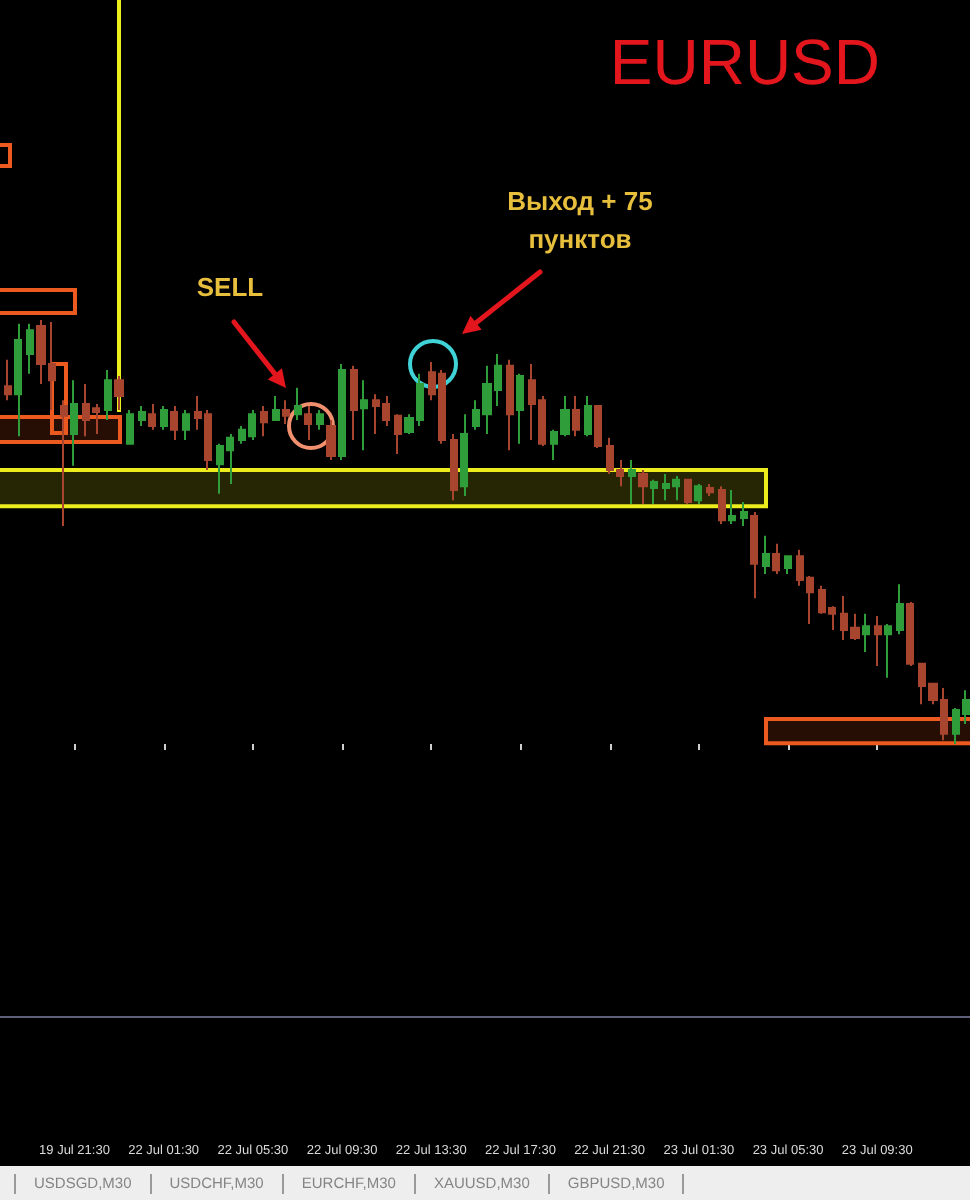 The width and height of the screenshot is (970, 1200). What do you see at coordinates (580, 221) in the screenshot?
I see `text: Выход + 75 пунктов` at bounding box center [580, 221].